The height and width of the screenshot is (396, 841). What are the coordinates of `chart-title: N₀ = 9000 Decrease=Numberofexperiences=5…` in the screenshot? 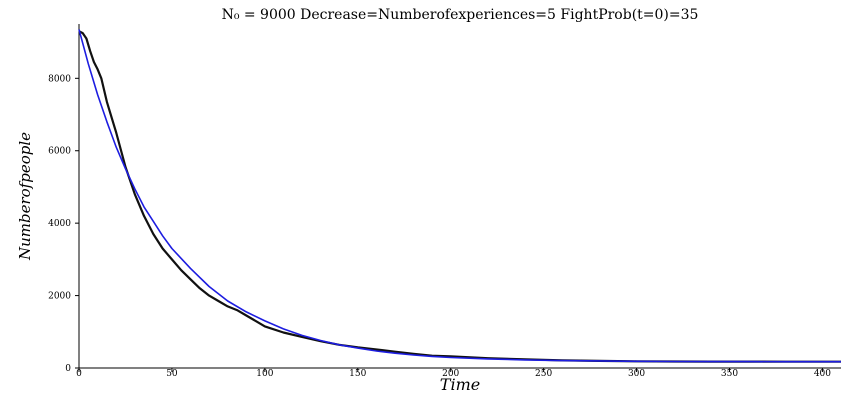 It's located at (460, 15).